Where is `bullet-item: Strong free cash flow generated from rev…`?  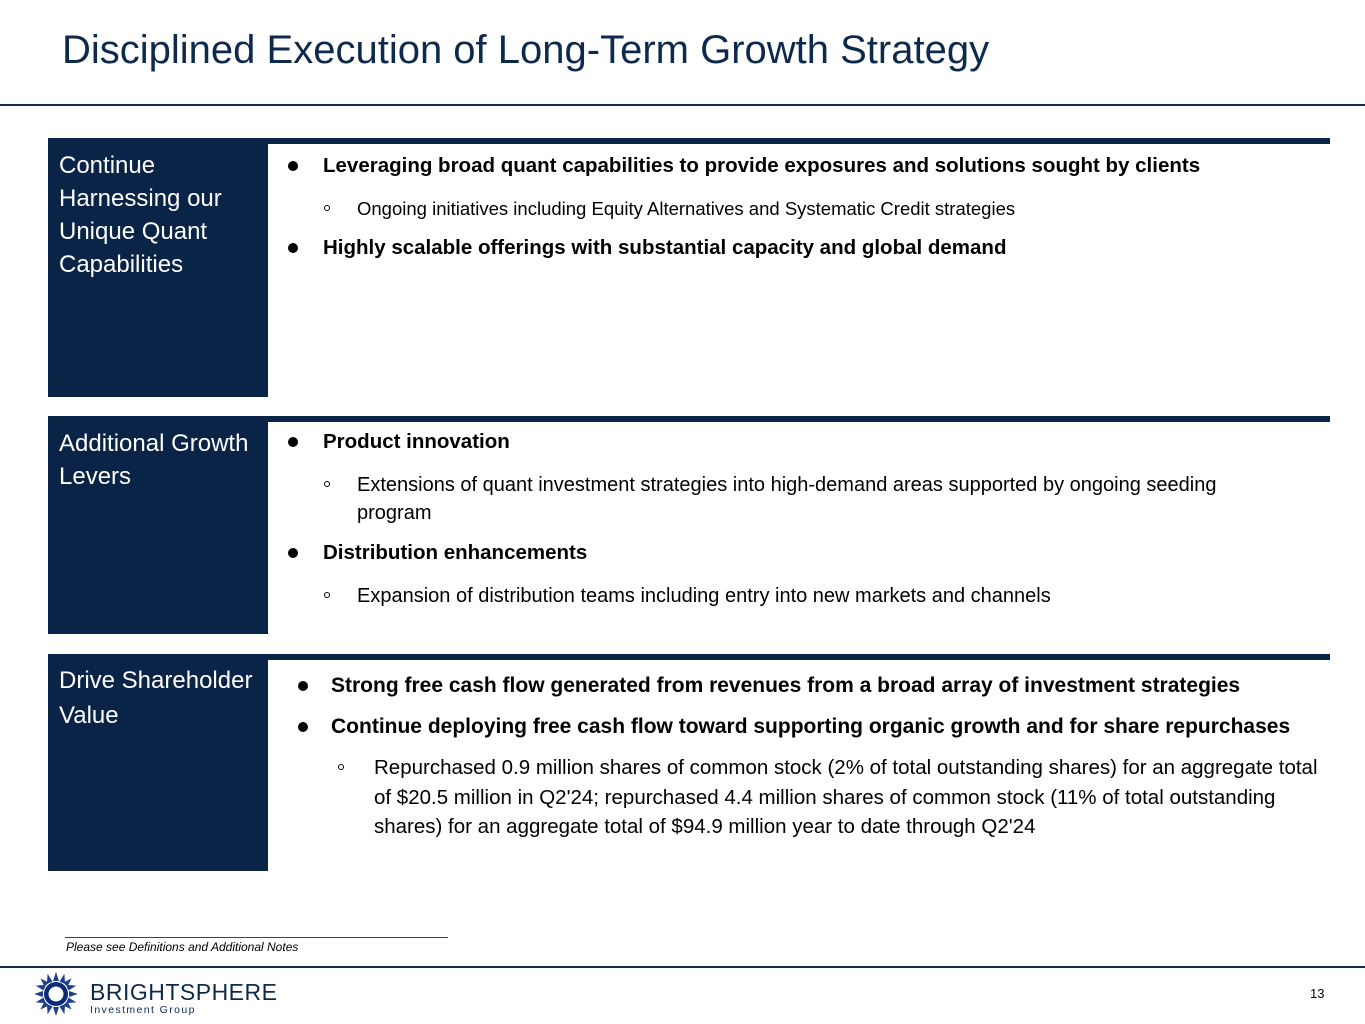
bullet-item: Strong free cash flow generated from rev… is located at coordinates (764, 686).